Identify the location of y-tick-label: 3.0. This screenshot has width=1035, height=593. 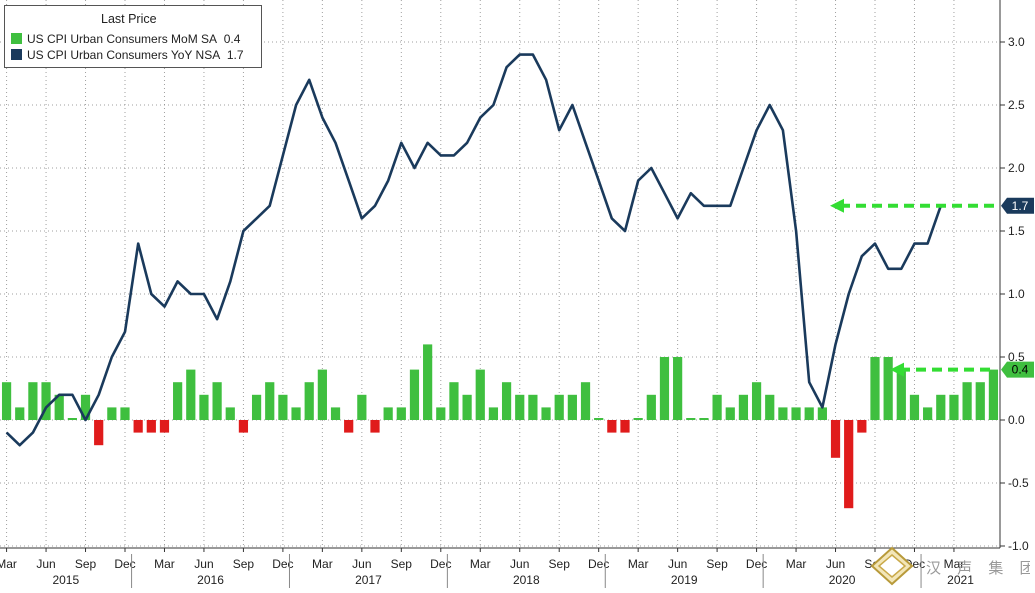
(1016, 42).